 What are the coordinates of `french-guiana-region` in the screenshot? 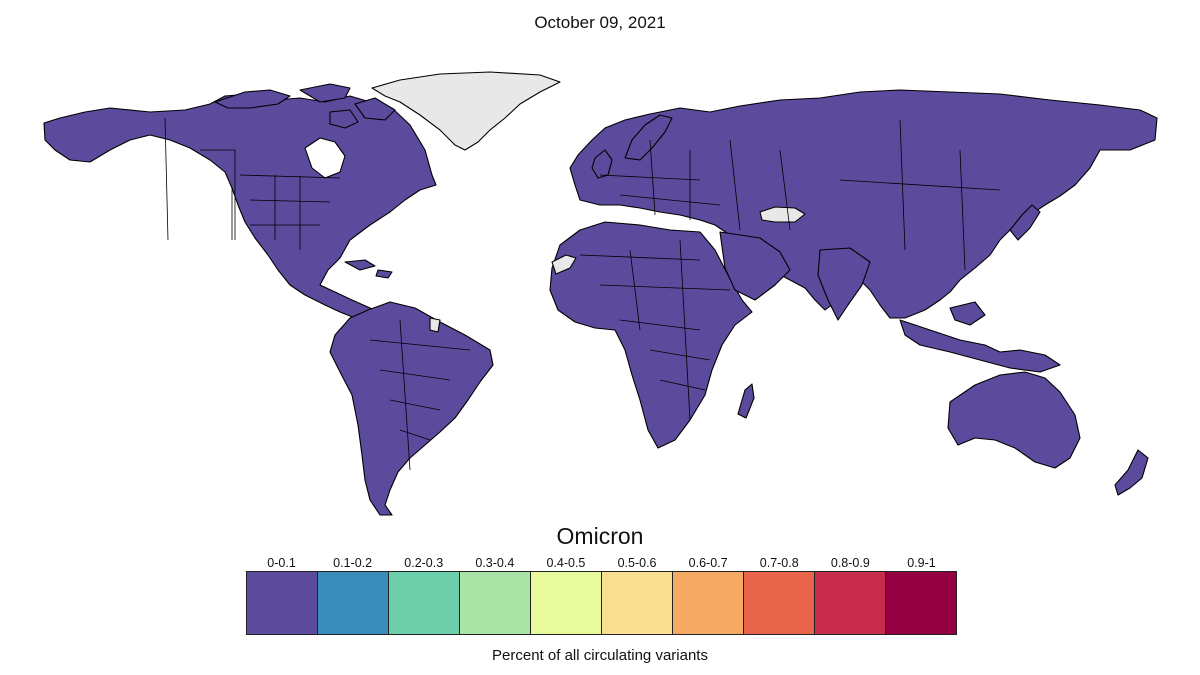 It's located at (435, 325).